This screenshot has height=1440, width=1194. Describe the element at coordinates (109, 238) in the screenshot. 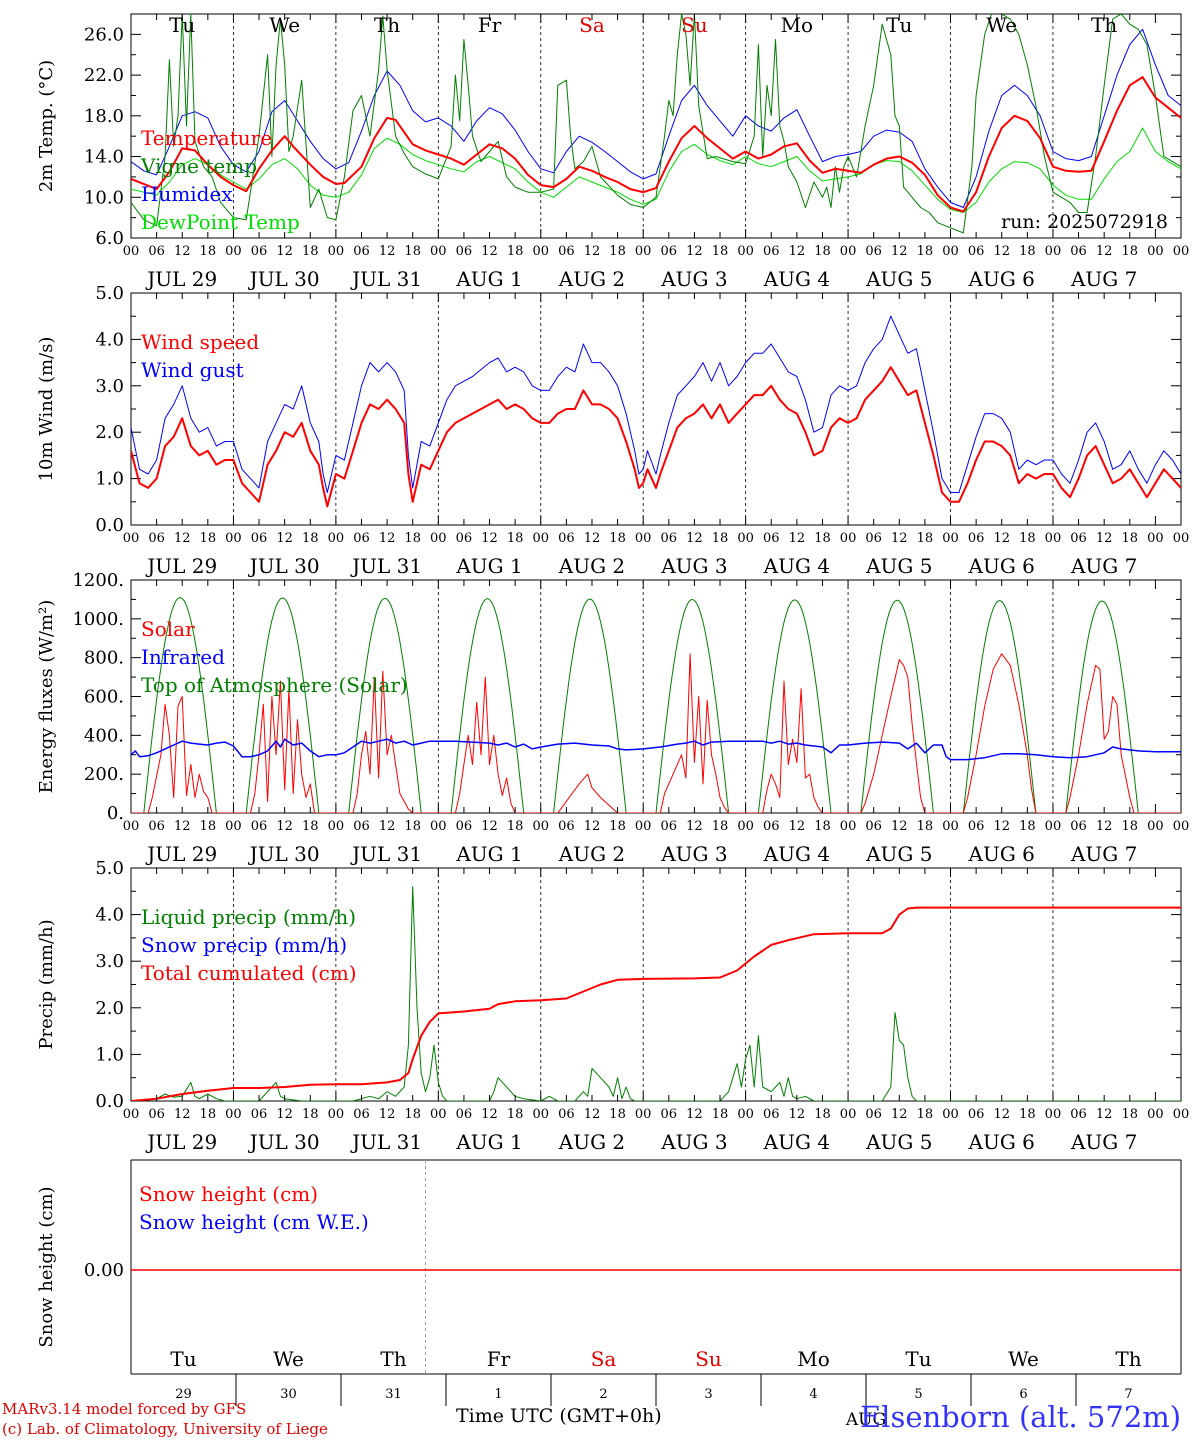

I see `y-tick-label: 6.0` at that location.